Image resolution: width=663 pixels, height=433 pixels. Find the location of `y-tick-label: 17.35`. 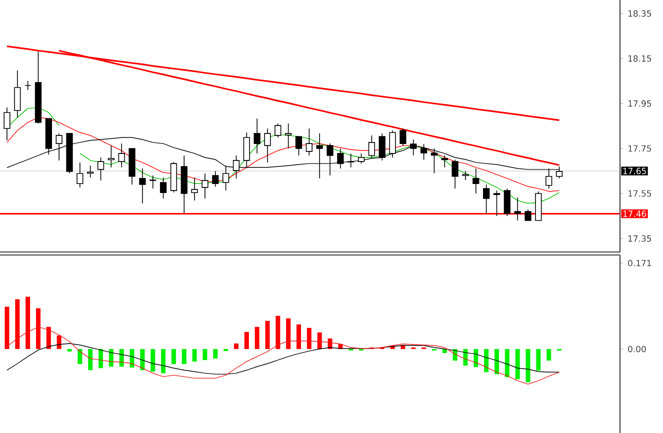

y-tick-label: 17.35 is located at coordinates (640, 238).